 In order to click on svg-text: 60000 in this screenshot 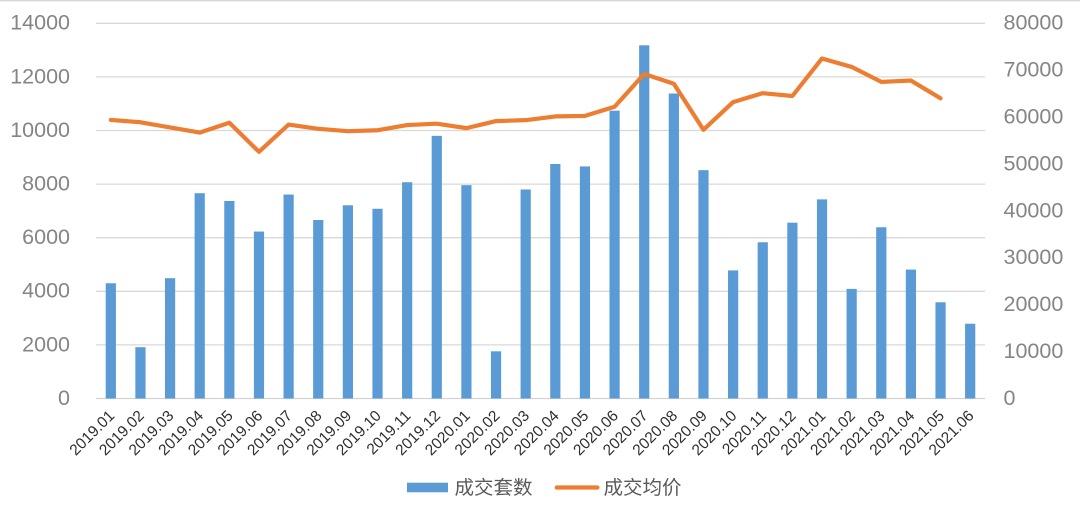, I will do `click(1034, 117)`.